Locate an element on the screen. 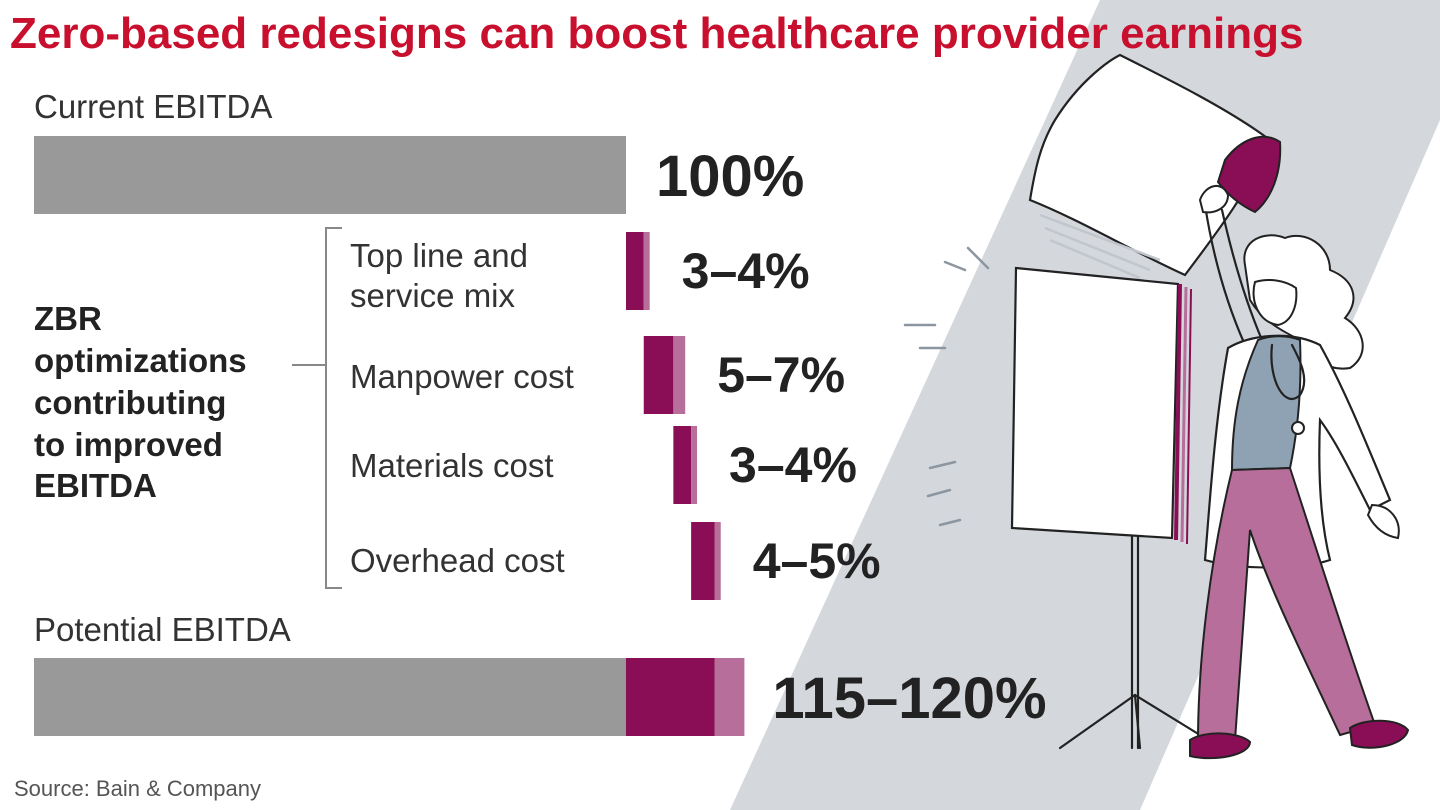  step-label-overhead: Overhead cost is located at coordinates (457, 560).